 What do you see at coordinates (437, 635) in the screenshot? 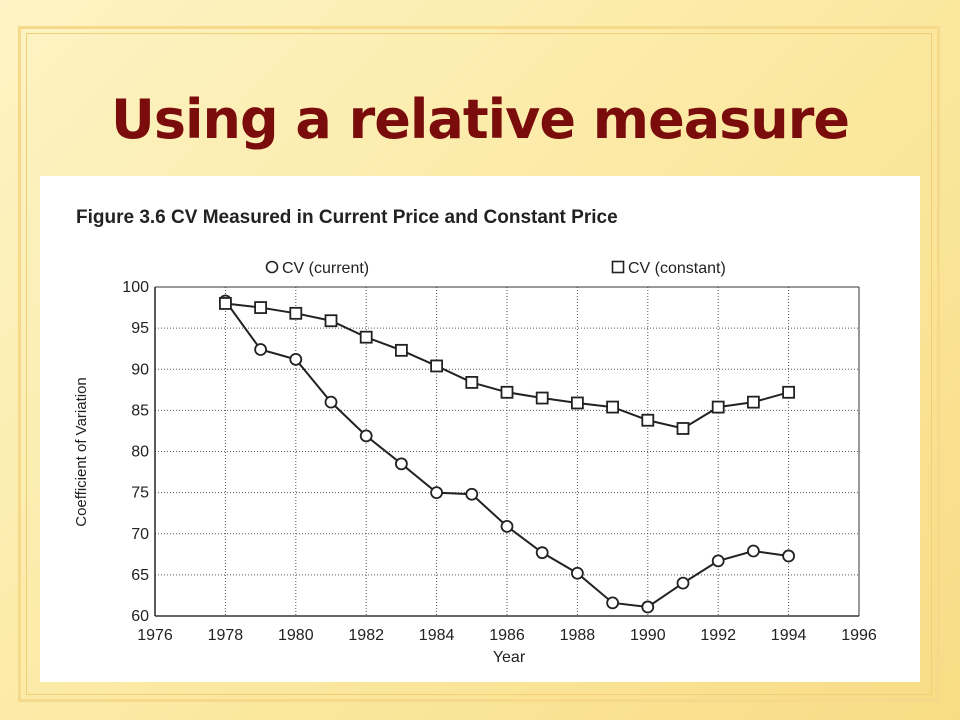
I see `x-tick-label: 1984` at bounding box center [437, 635].